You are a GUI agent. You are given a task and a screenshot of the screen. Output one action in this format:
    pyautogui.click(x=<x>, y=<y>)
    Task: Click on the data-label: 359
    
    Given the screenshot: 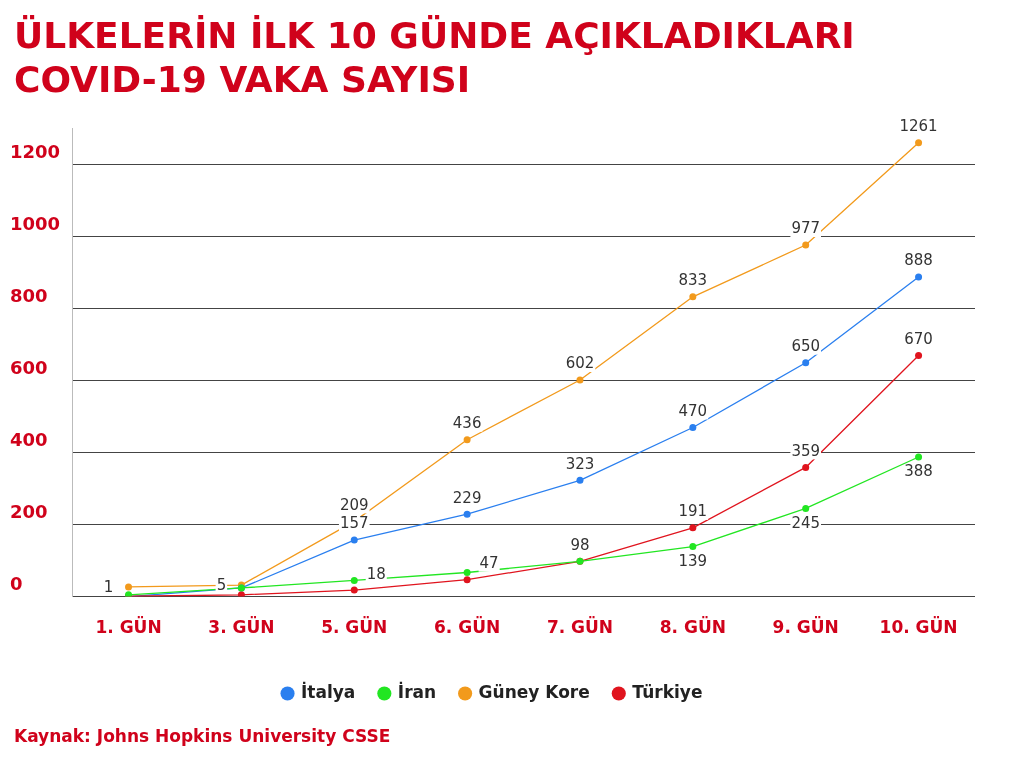 What is the action you would take?
    pyautogui.click(x=806, y=450)
    